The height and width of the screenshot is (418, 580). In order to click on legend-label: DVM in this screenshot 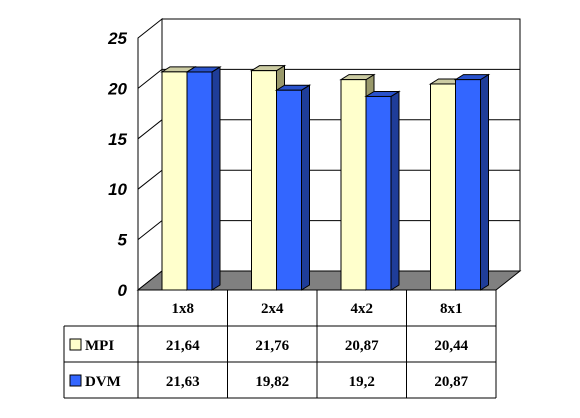, I will do `click(103, 382)`.